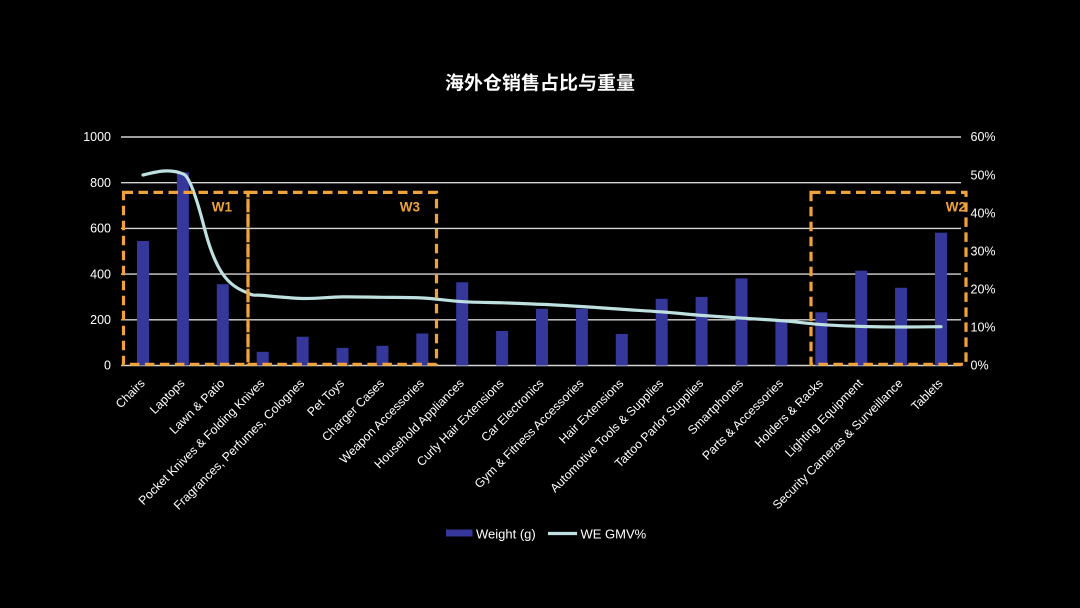 The width and height of the screenshot is (1080, 608). I want to click on svg-text: Weight (g), so click(506, 534).